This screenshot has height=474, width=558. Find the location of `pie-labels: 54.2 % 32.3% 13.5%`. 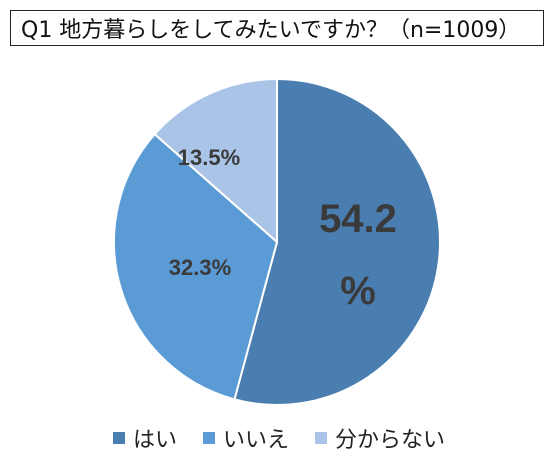

pie-labels: 54.2 % 32.3% 13.5% is located at coordinates (283, 229).